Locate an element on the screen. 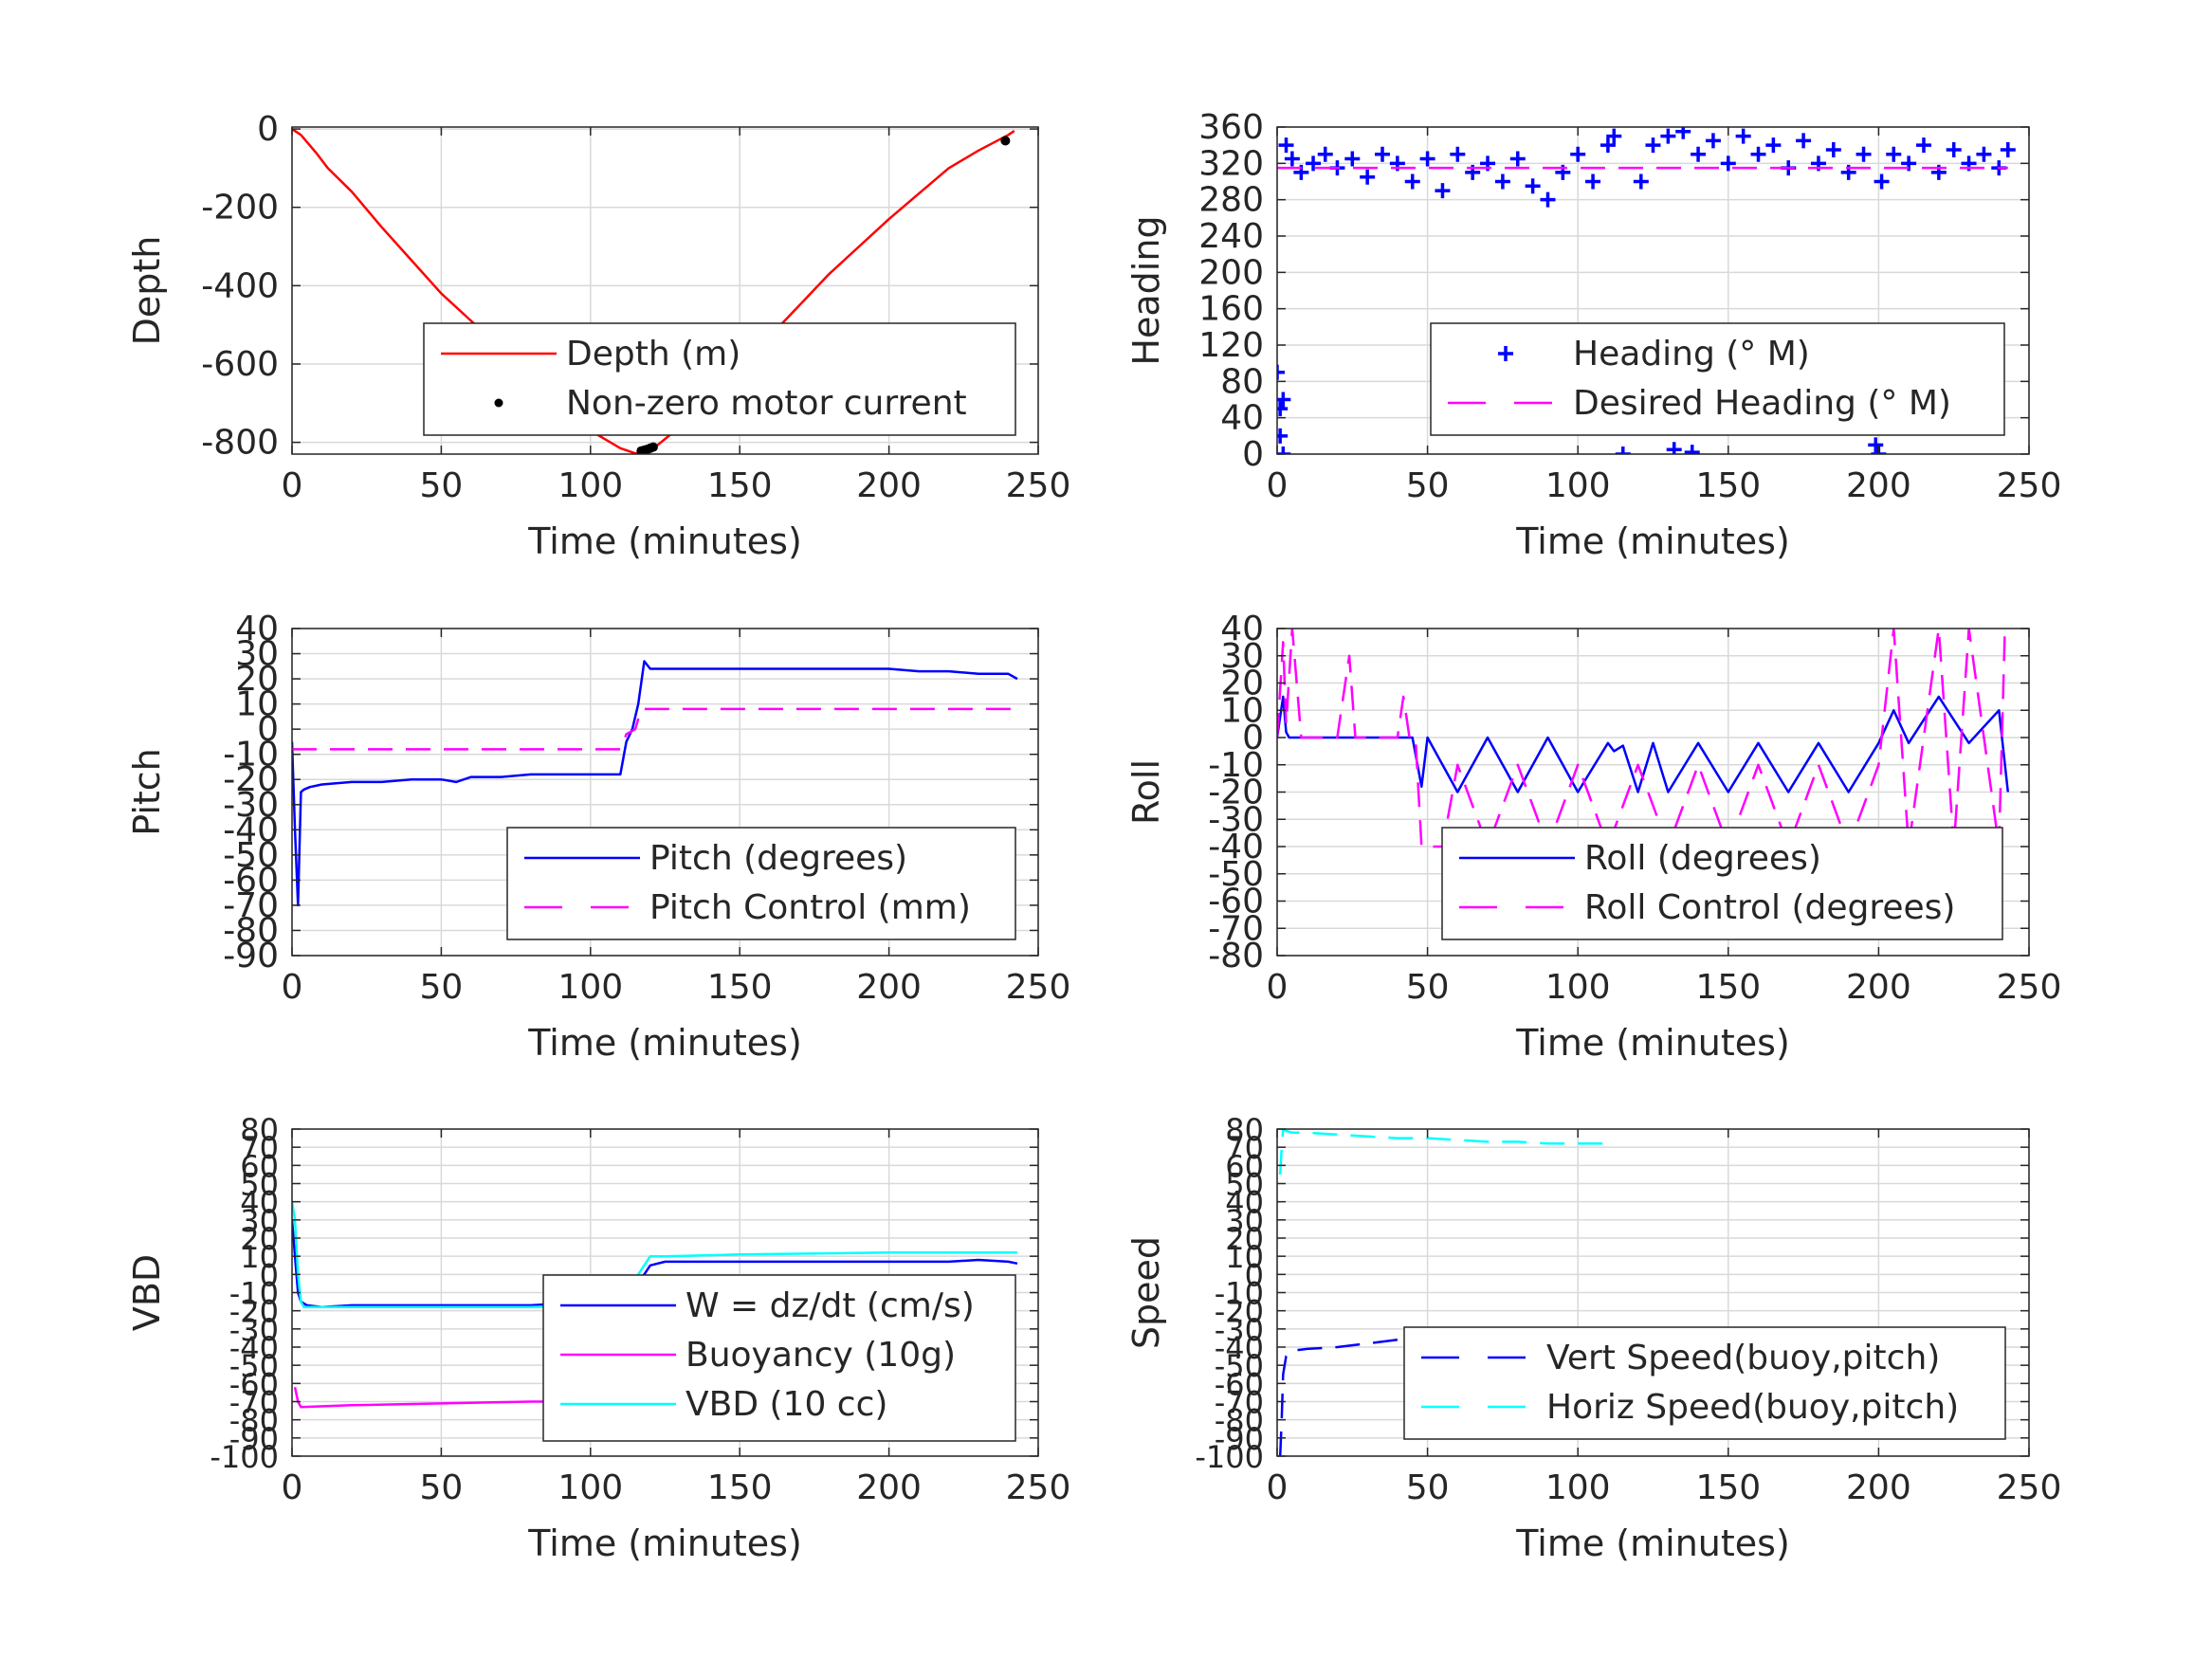  y-tick-label: 60 is located at coordinates (259, 1166).